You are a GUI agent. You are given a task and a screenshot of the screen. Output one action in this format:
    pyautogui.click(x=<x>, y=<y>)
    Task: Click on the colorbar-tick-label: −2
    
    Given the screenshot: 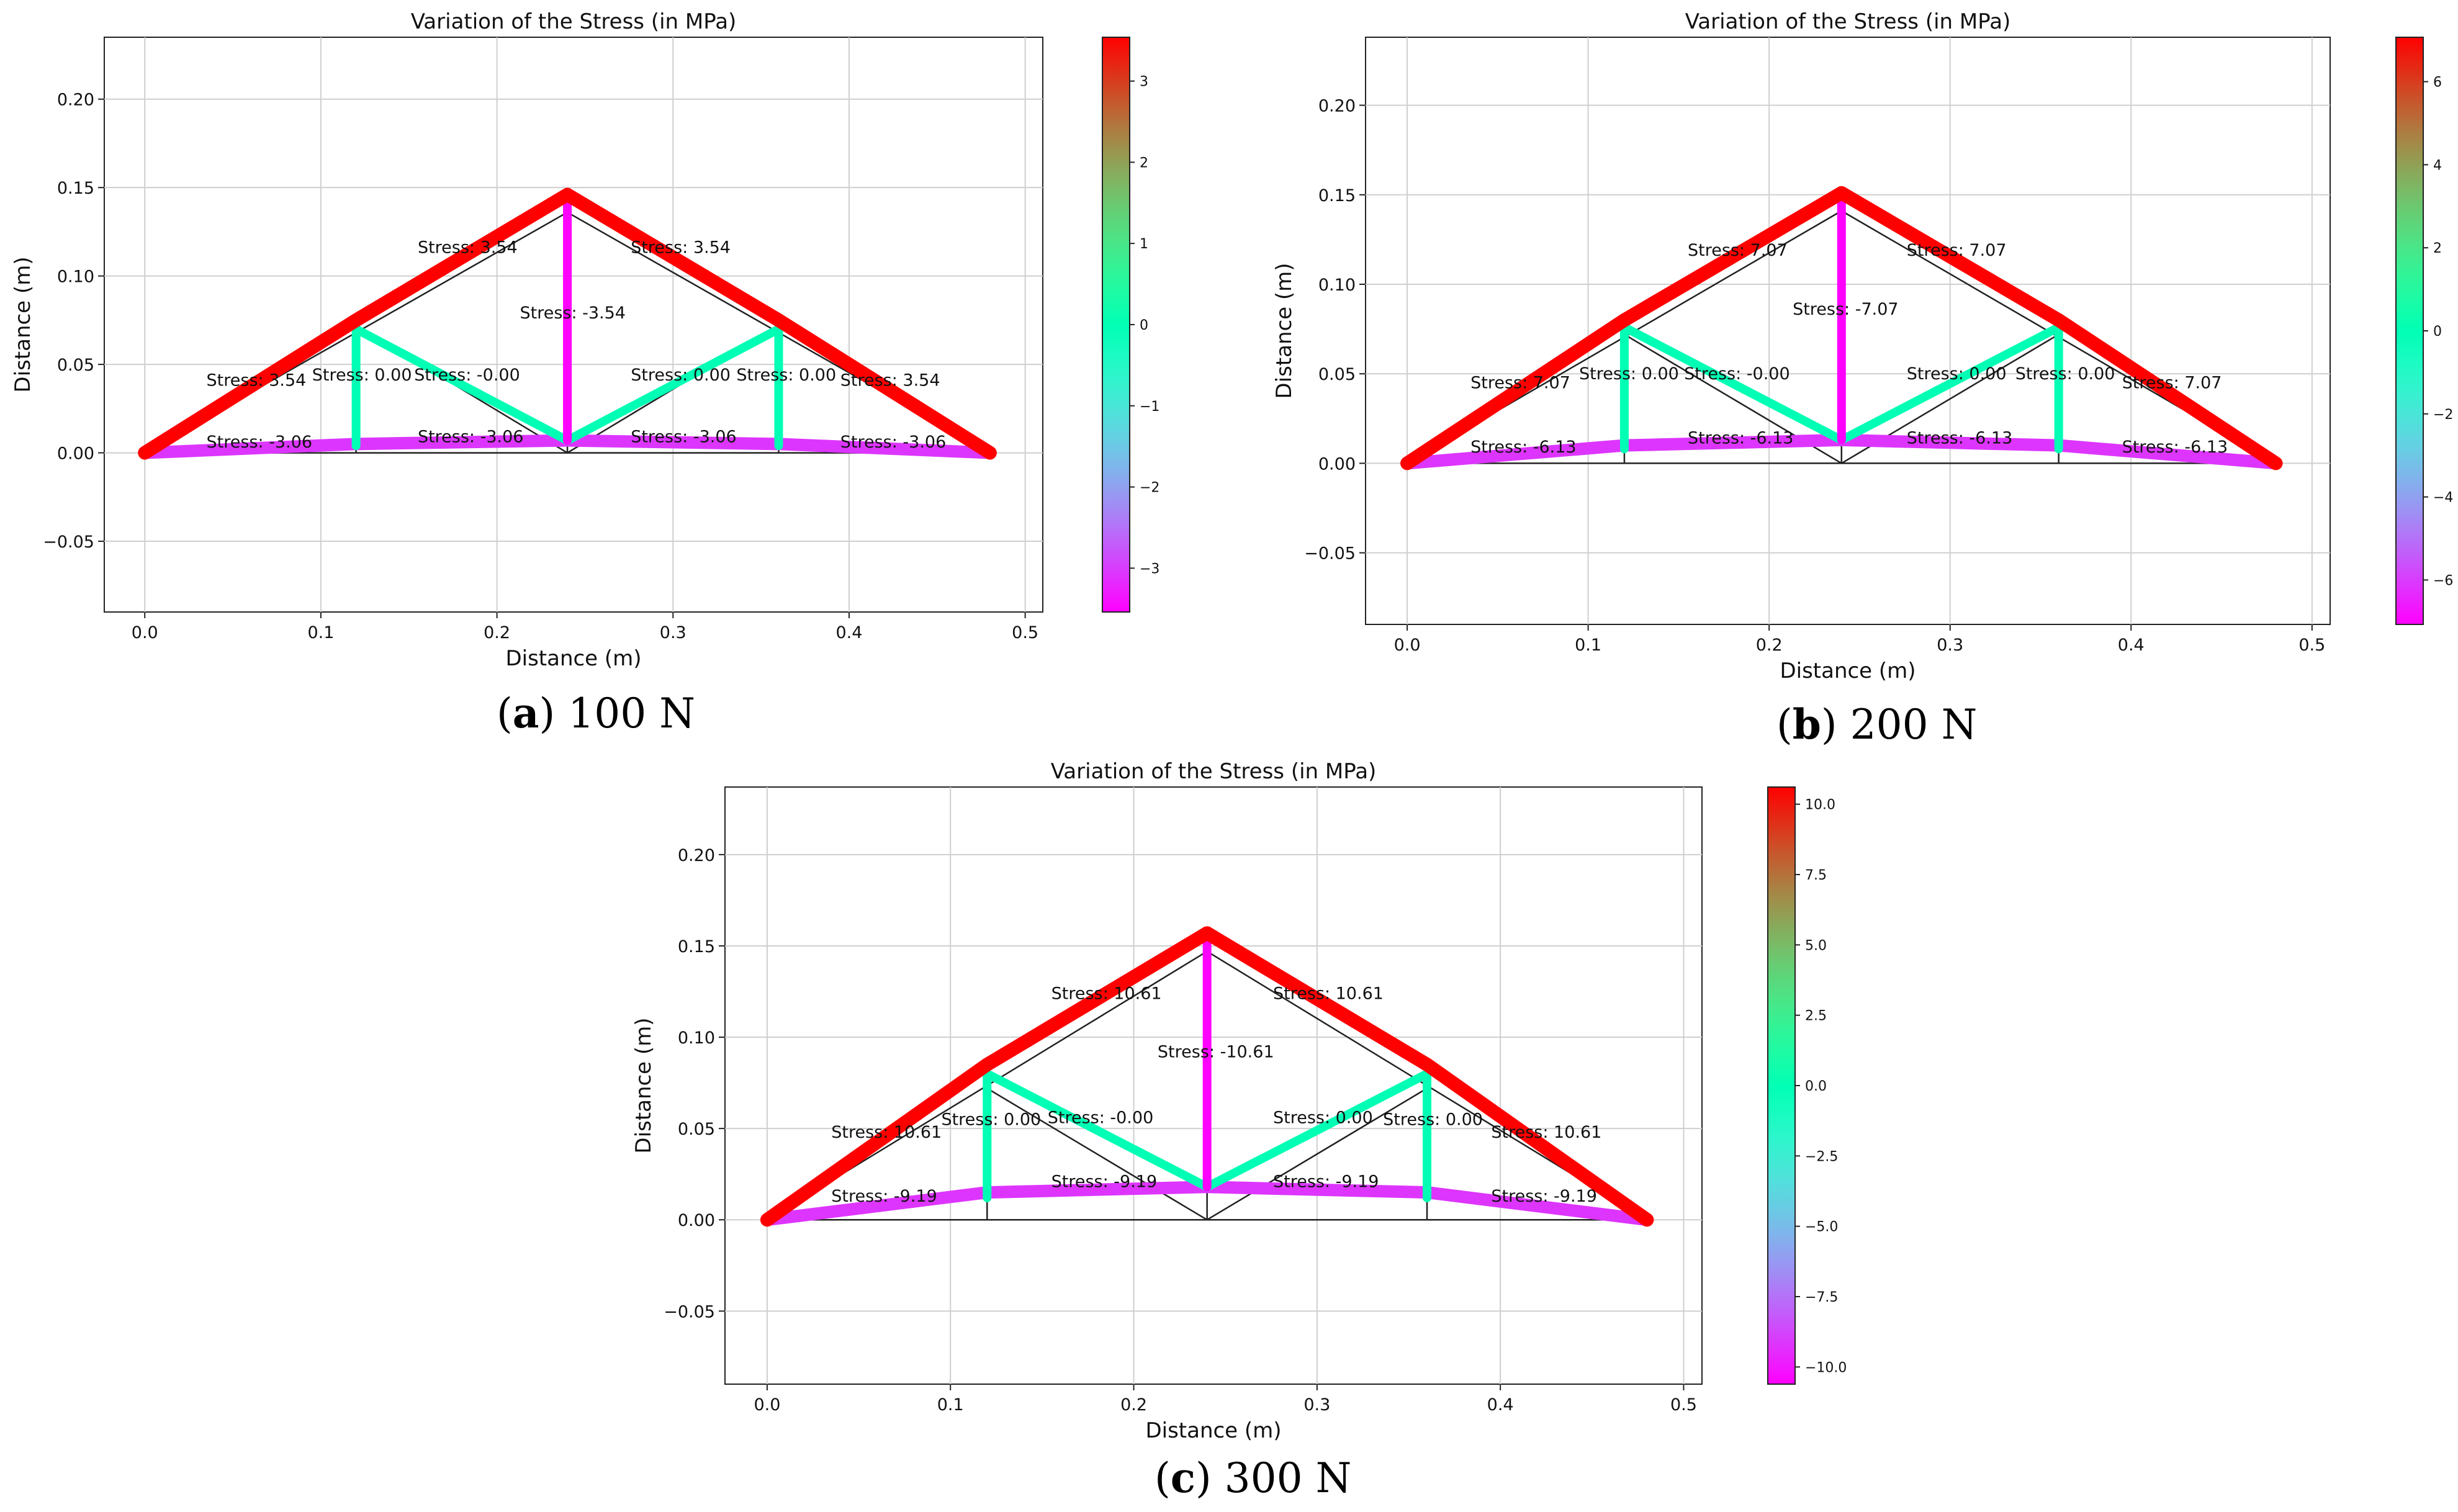 What is the action you would take?
    pyautogui.click(x=2443, y=415)
    